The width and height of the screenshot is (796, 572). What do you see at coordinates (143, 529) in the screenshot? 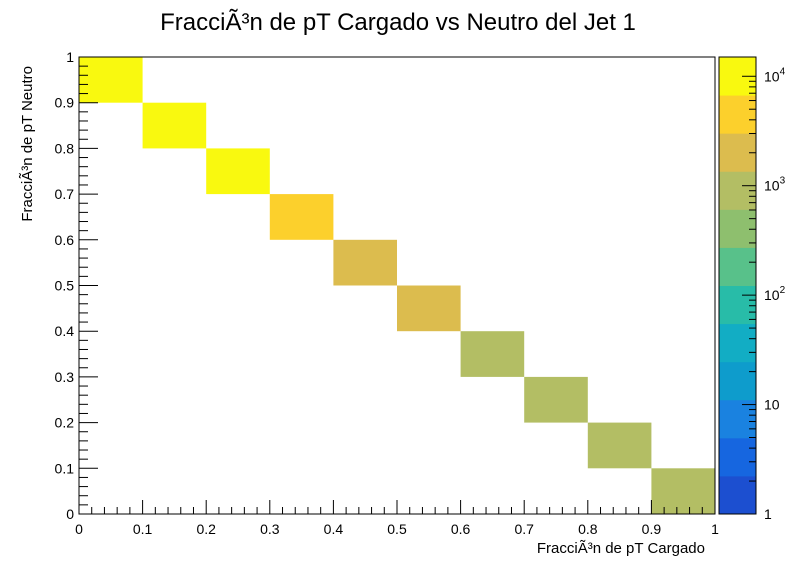
I see `x-tick-label: 0.1` at bounding box center [143, 529].